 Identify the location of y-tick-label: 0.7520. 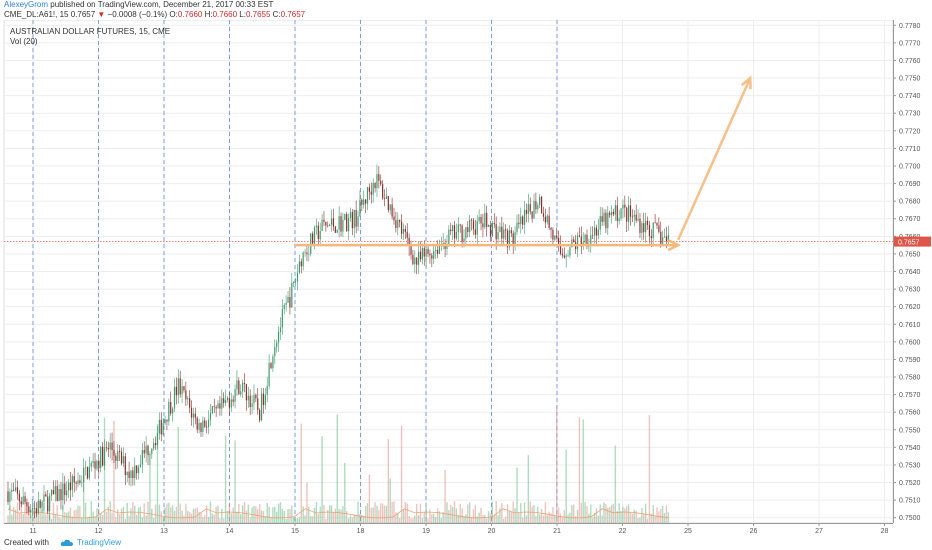
(910, 483).